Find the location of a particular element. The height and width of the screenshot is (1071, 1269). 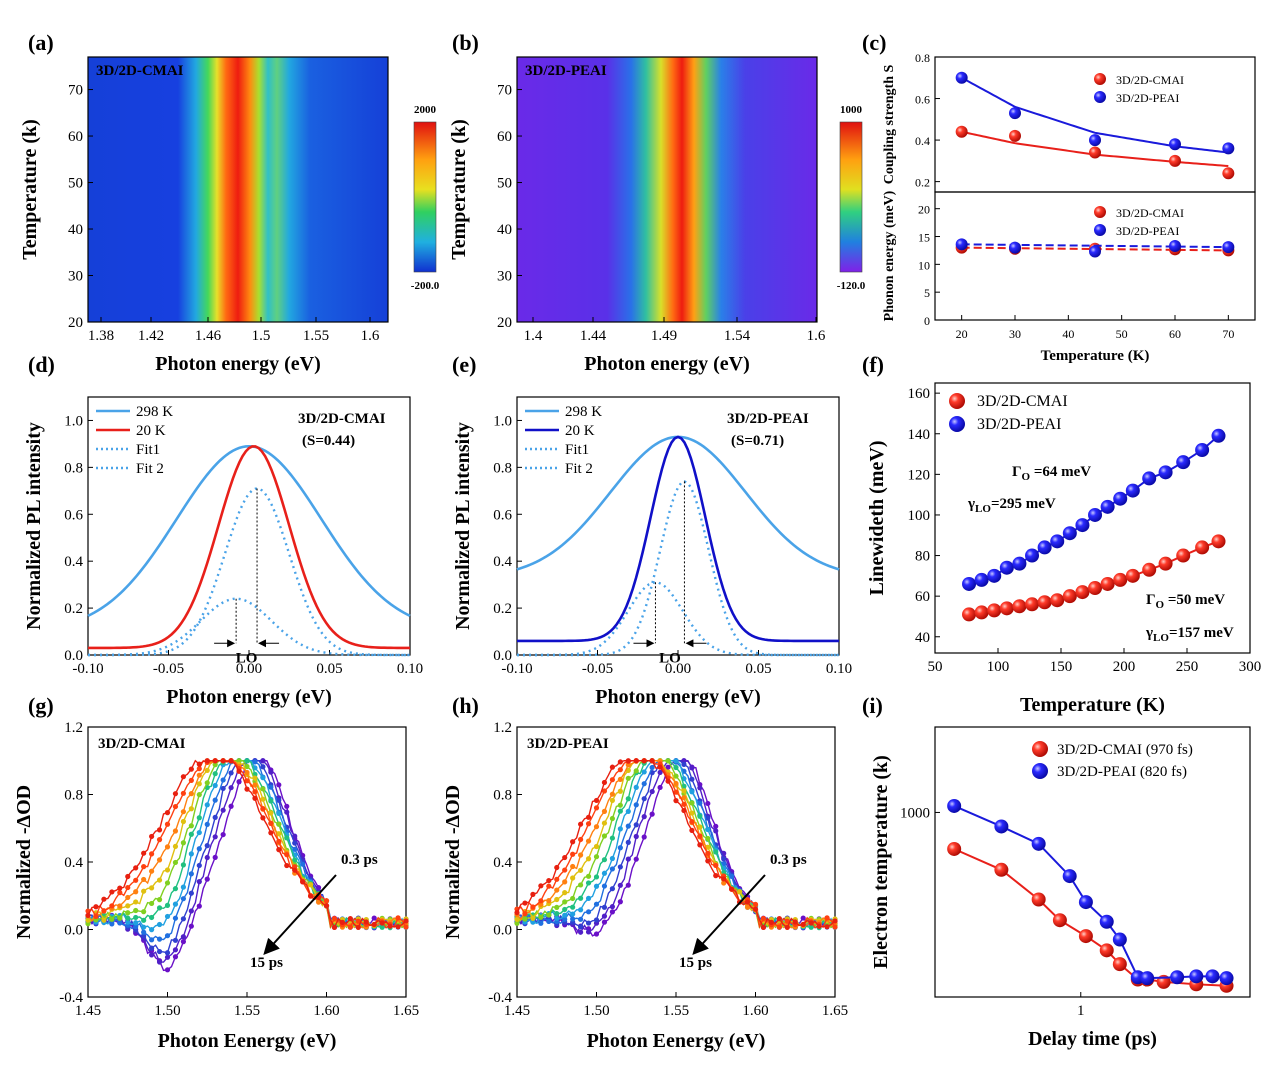

chart-a-colorbar-min: -200.0 is located at coordinates (425, 286).